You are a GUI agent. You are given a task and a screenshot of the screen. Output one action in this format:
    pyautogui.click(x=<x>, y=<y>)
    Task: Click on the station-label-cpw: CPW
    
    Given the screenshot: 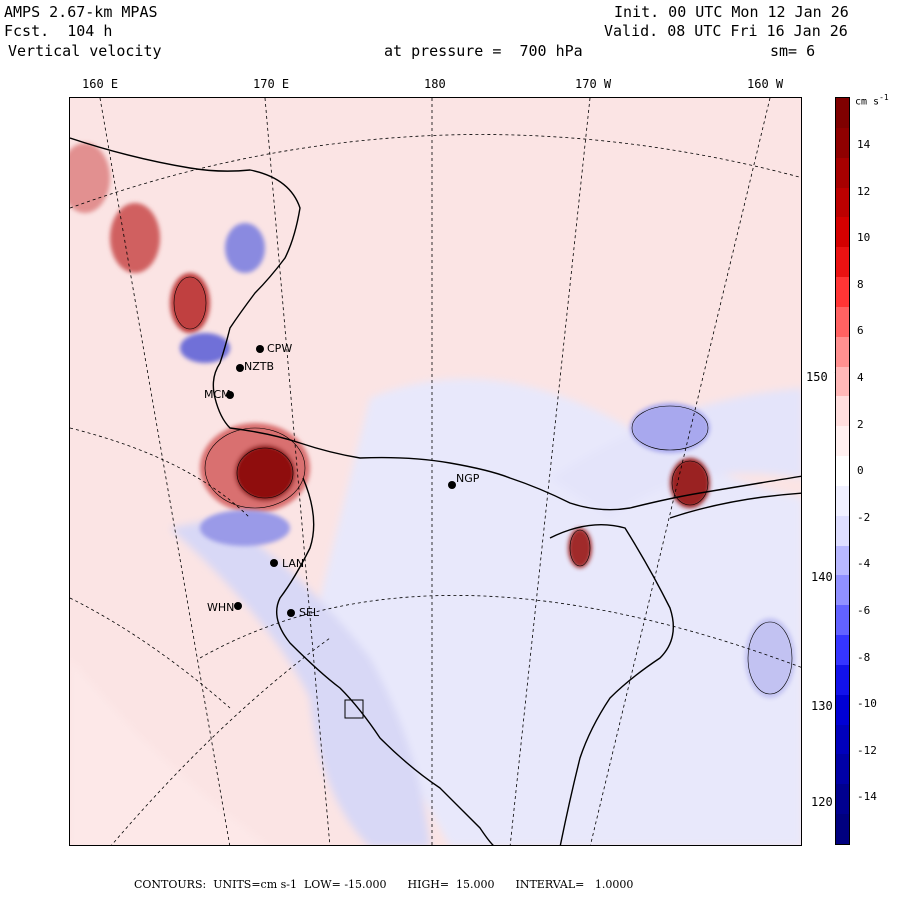 What is the action you would take?
    pyautogui.click(x=280, y=348)
    